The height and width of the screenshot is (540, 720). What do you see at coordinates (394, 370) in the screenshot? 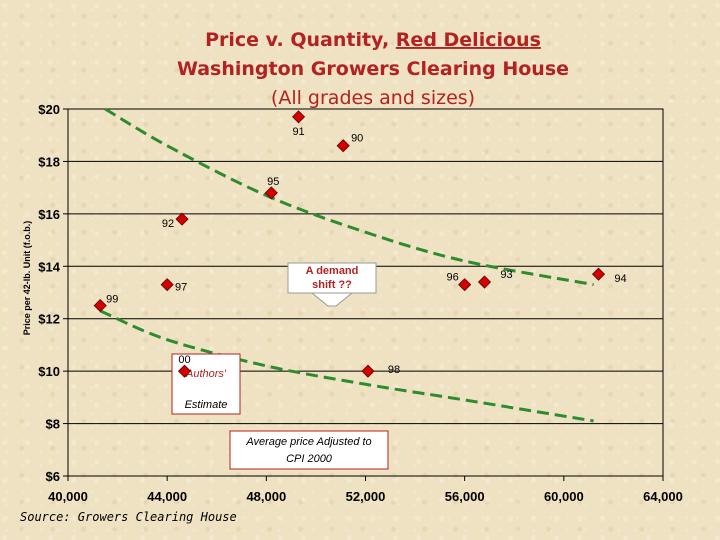
I see `point-label-98: 98` at bounding box center [394, 370].